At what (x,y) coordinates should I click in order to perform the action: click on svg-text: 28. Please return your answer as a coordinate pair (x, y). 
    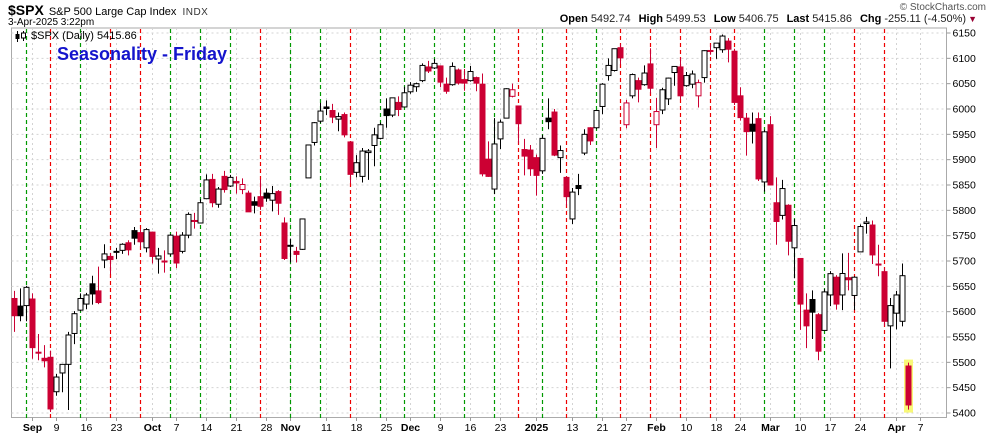
    Looking at the image, I should click on (267, 428).